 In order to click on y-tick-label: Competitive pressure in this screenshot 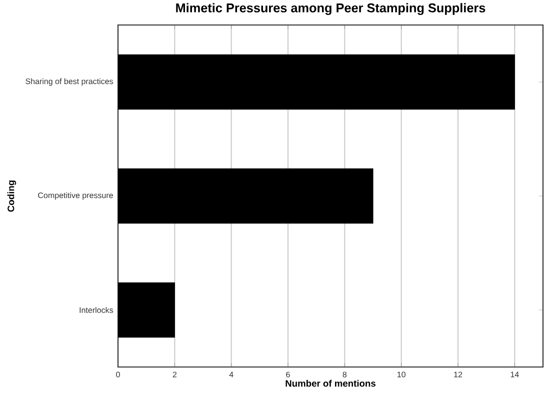, I will do `click(75, 196)`.